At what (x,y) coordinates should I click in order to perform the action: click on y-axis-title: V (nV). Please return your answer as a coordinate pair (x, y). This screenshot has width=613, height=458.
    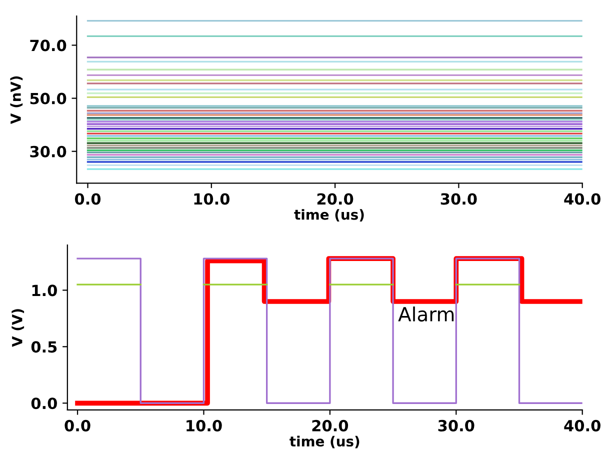
    Looking at the image, I should click on (16, 100).